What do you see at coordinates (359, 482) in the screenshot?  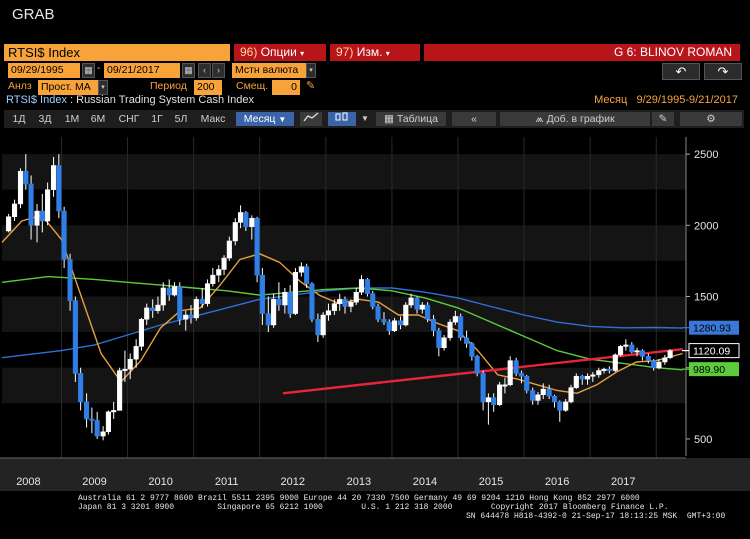 I see `x-tick-label: 2013` at bounding box center [359, 482].